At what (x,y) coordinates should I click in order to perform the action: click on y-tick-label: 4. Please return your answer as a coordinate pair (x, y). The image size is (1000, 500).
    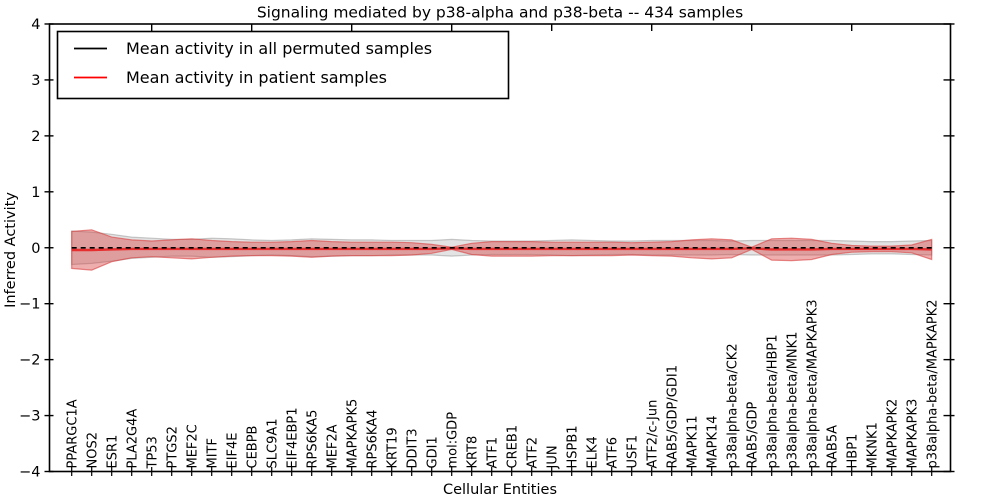
    Looking at the image, I should click on (35, 25).